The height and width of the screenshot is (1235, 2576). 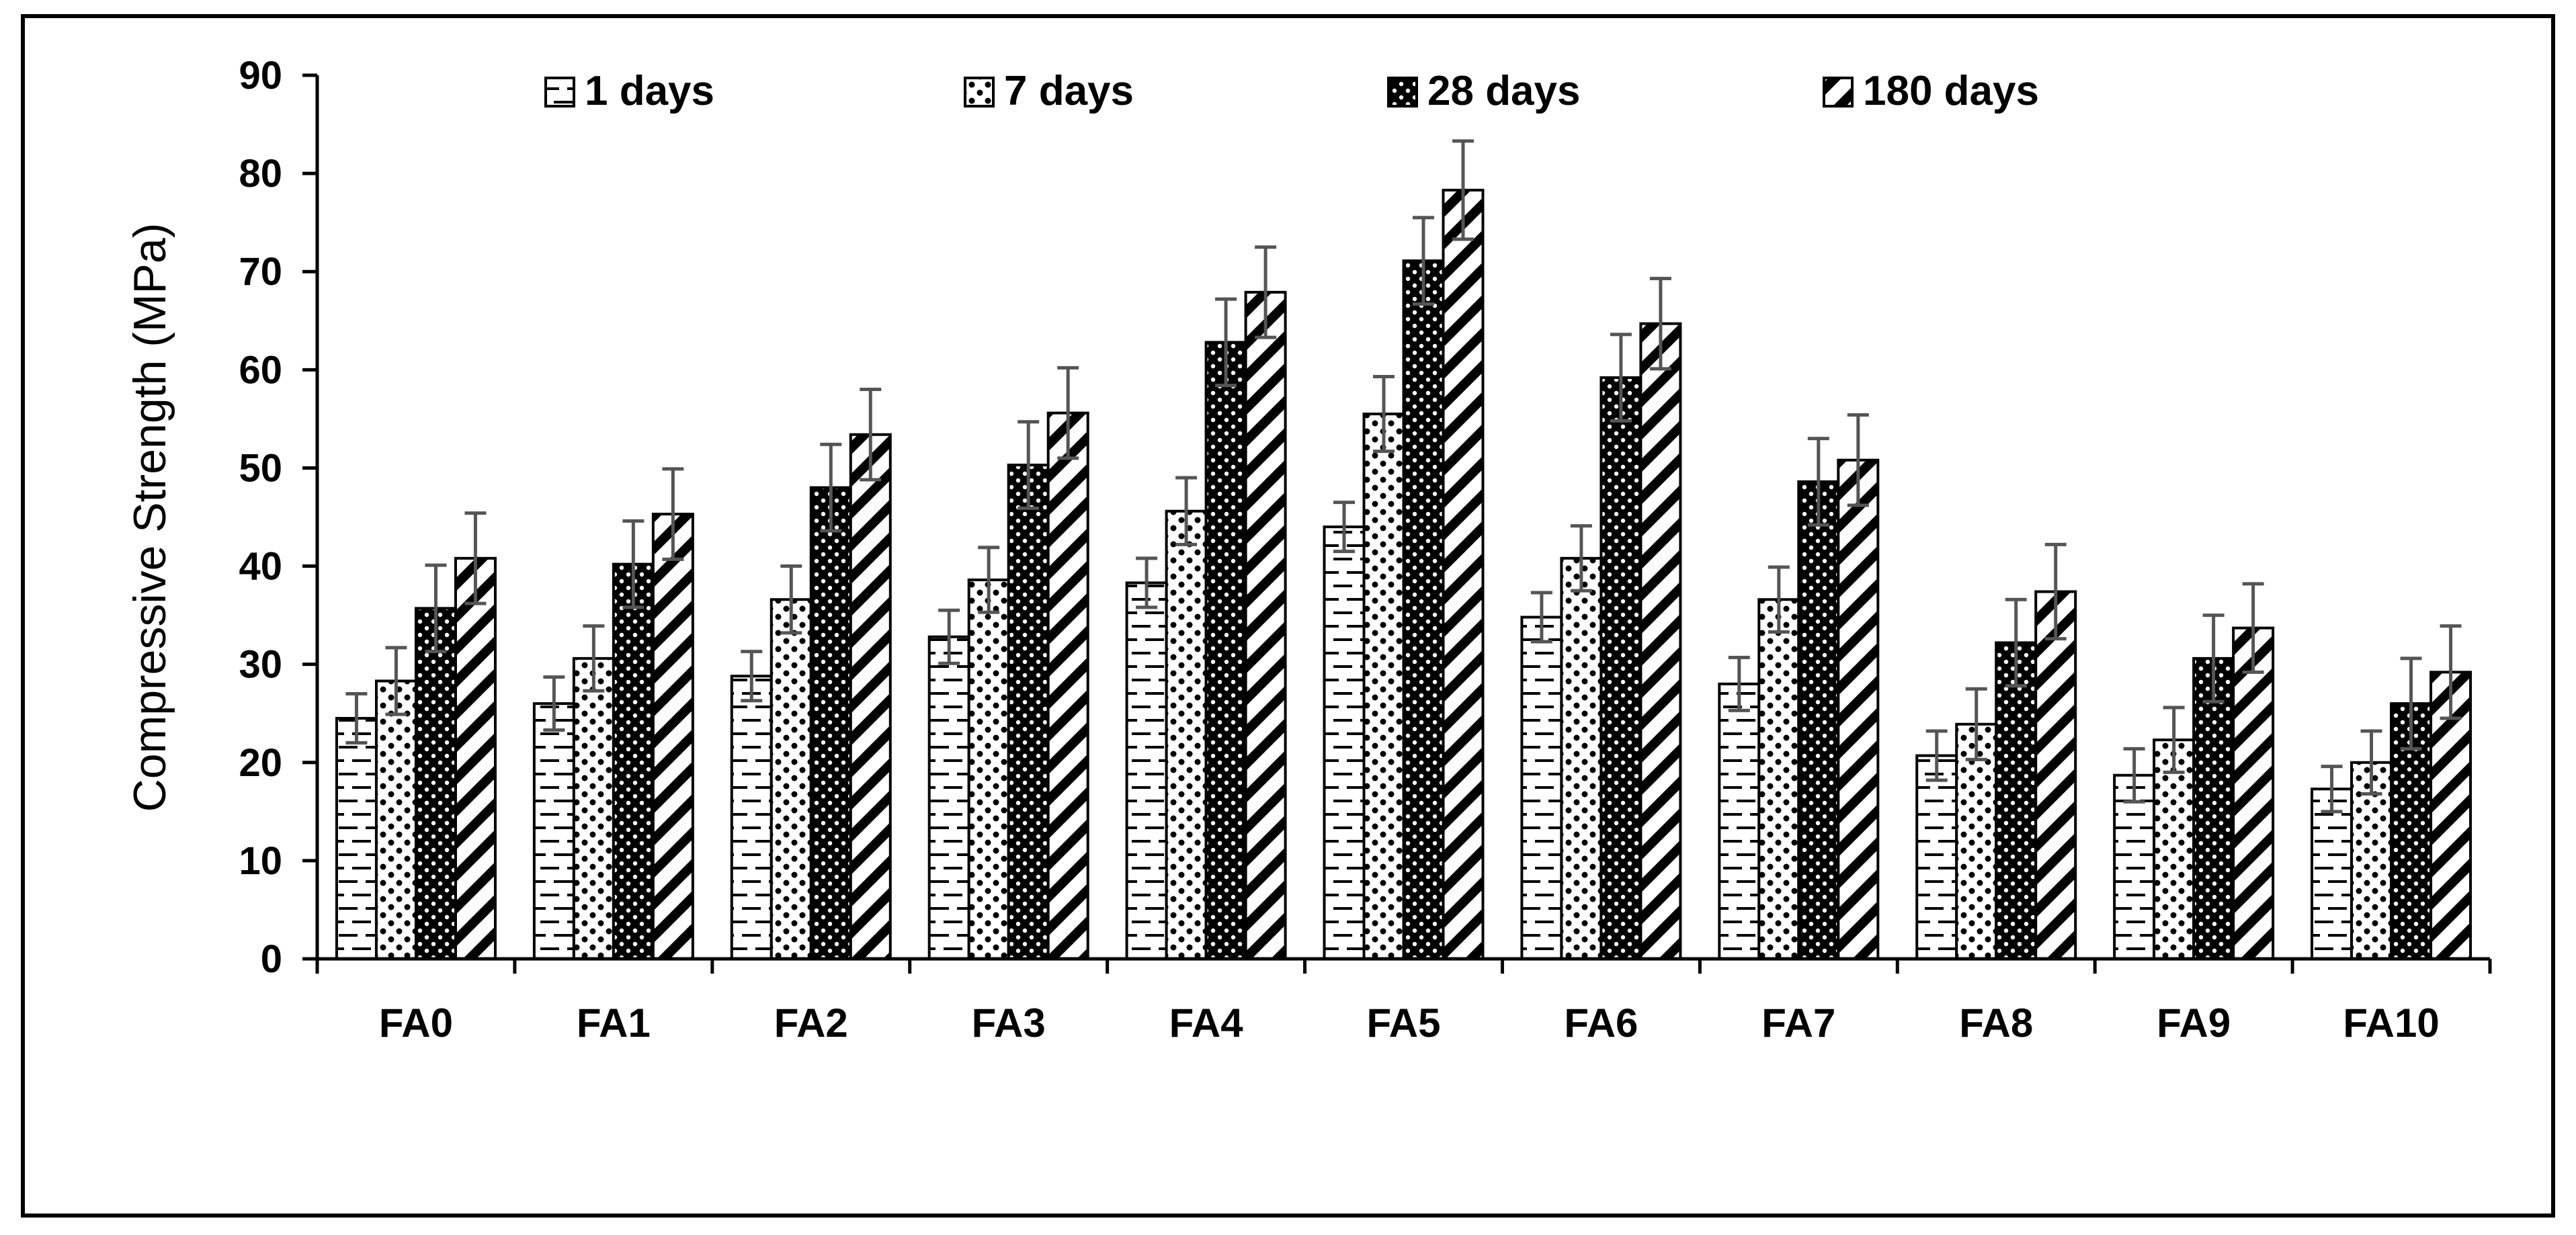 I want to click on legend-label: 1 days, so click(x=649, y=91).